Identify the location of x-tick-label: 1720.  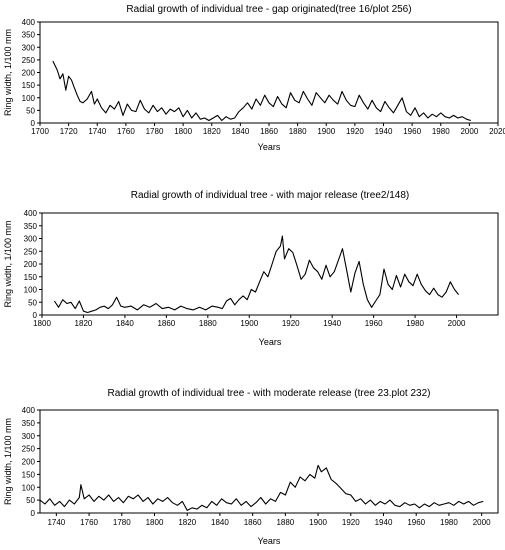
(69, 131).